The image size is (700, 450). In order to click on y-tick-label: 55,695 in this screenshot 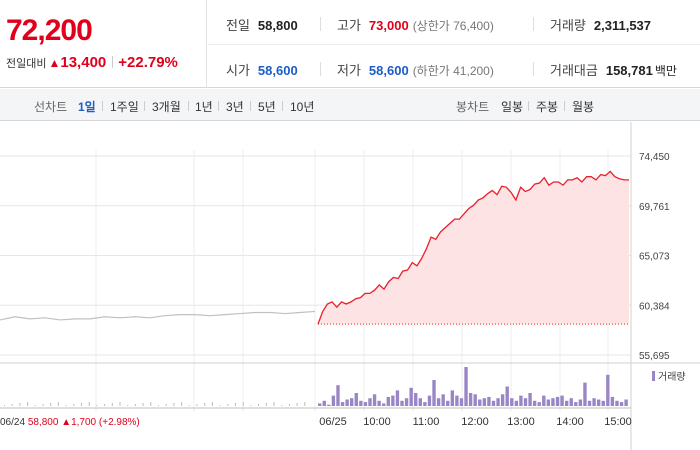, I will do `click(654, 356)`.